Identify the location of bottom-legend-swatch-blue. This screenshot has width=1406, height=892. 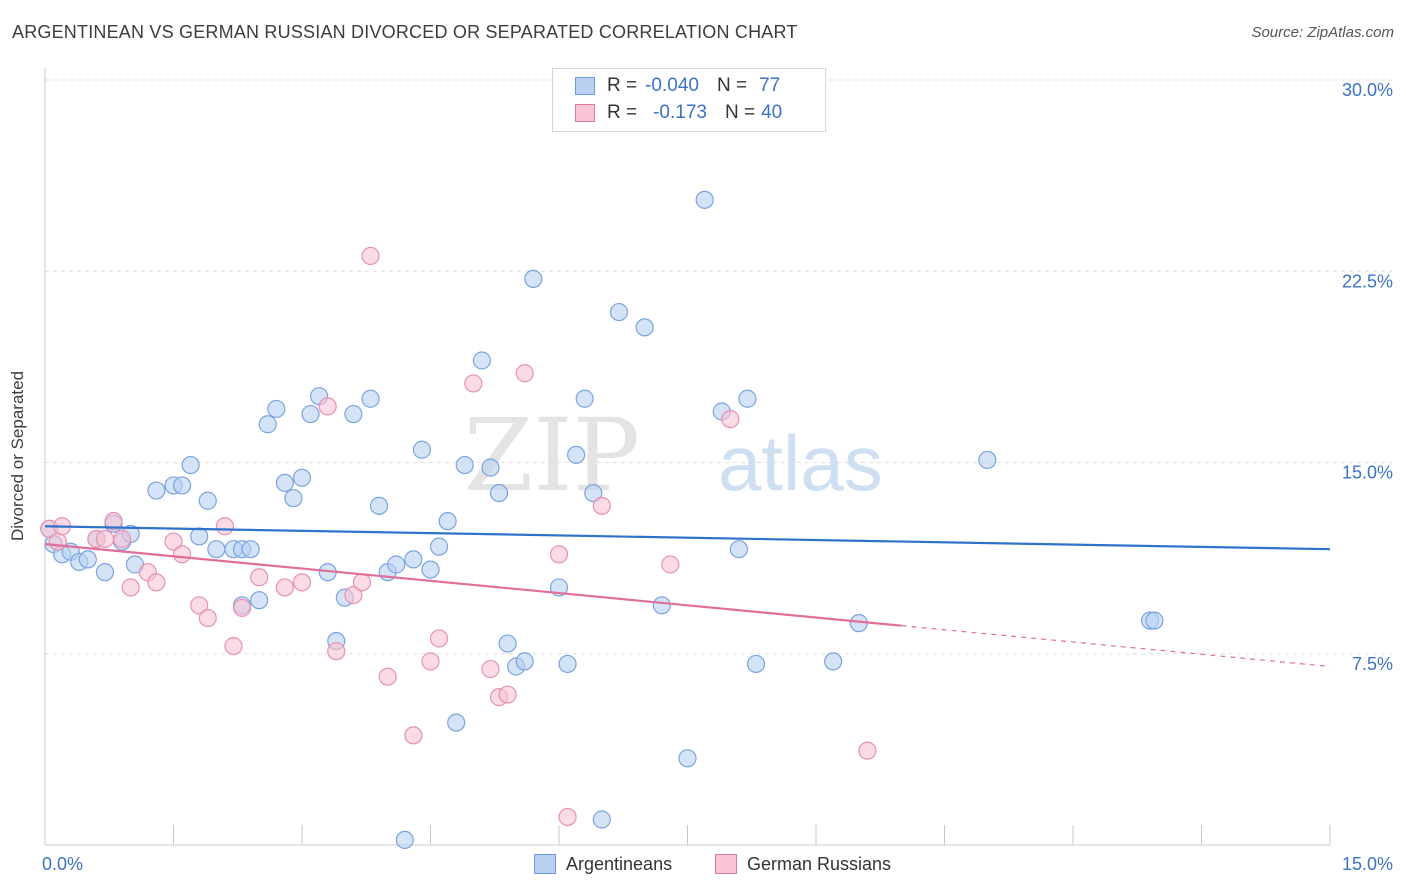
(545, 864).